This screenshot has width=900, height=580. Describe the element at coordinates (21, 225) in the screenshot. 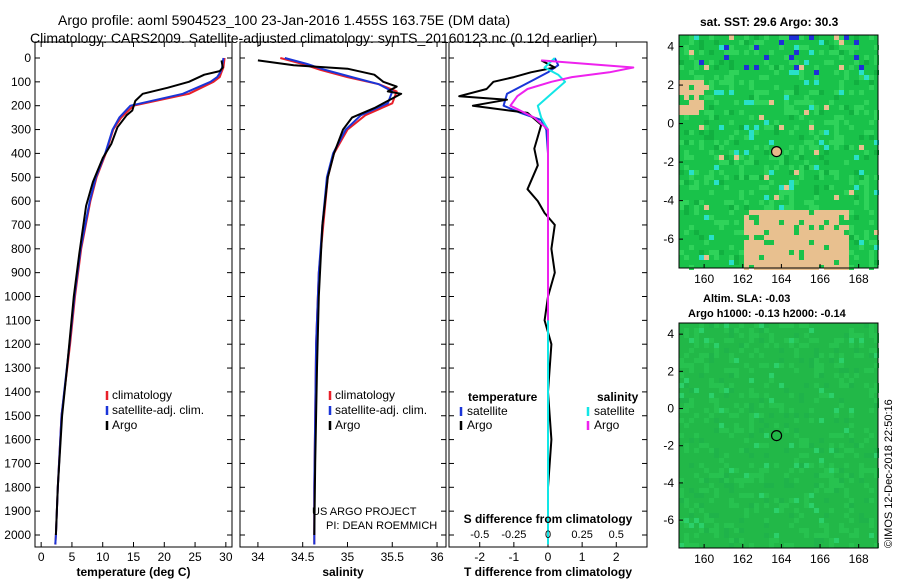

I see `y-tick-label: 700` at that location.